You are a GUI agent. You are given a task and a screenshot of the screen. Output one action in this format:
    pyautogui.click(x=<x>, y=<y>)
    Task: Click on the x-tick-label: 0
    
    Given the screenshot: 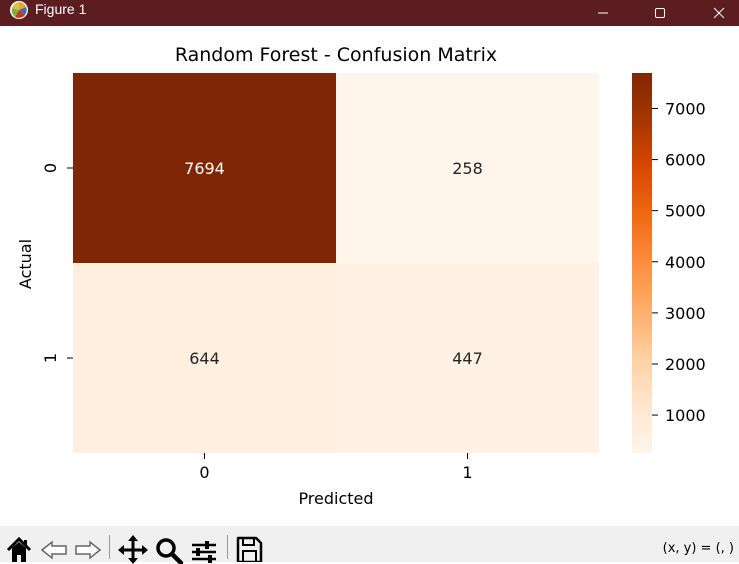 What is the action you would take?
    pyautogui.click(x=204, y=472)
    